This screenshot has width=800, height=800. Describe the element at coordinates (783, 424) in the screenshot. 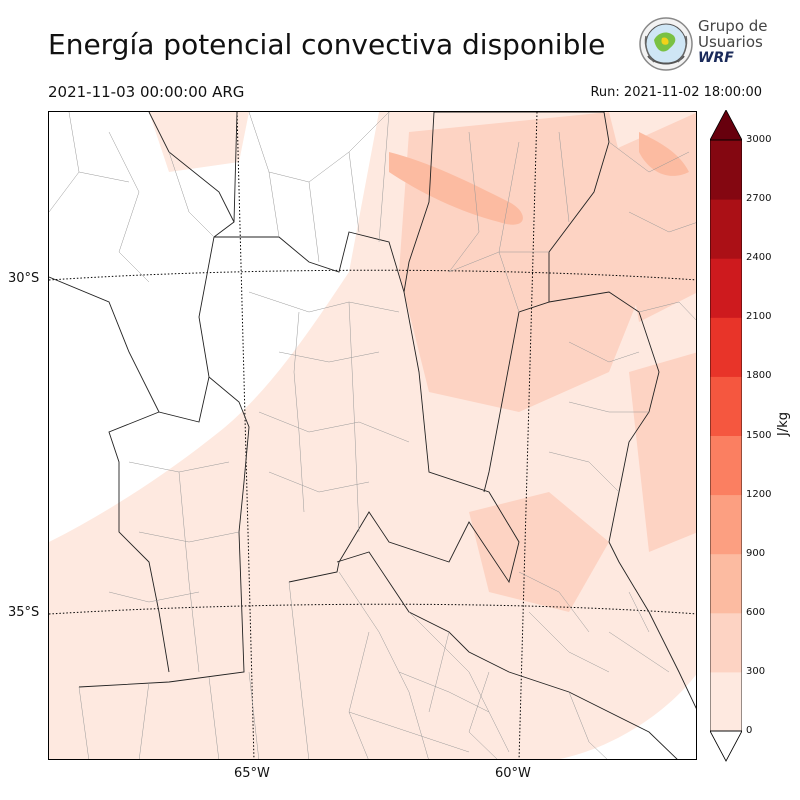

I see `colorbar-unit: J/kg` at that location.